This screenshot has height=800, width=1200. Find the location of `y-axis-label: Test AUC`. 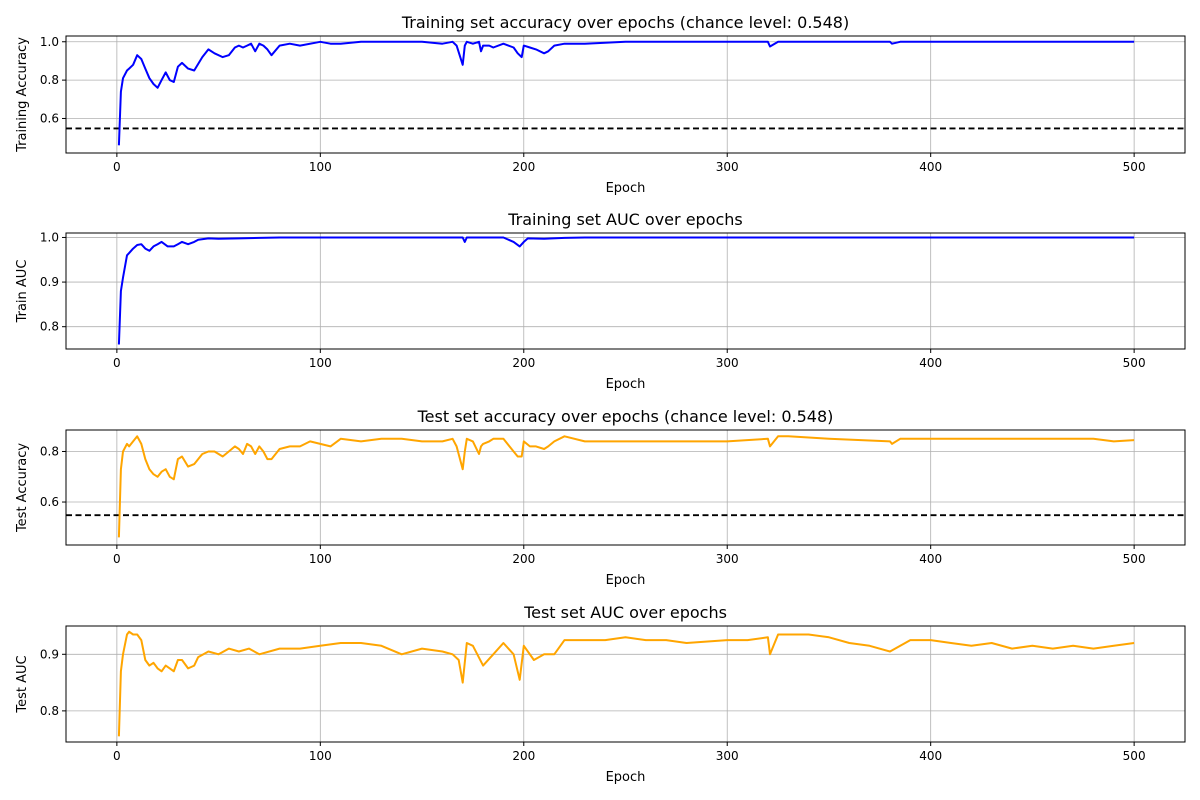

y-axis-label: Test AUC is located at coordinates (22, 684).